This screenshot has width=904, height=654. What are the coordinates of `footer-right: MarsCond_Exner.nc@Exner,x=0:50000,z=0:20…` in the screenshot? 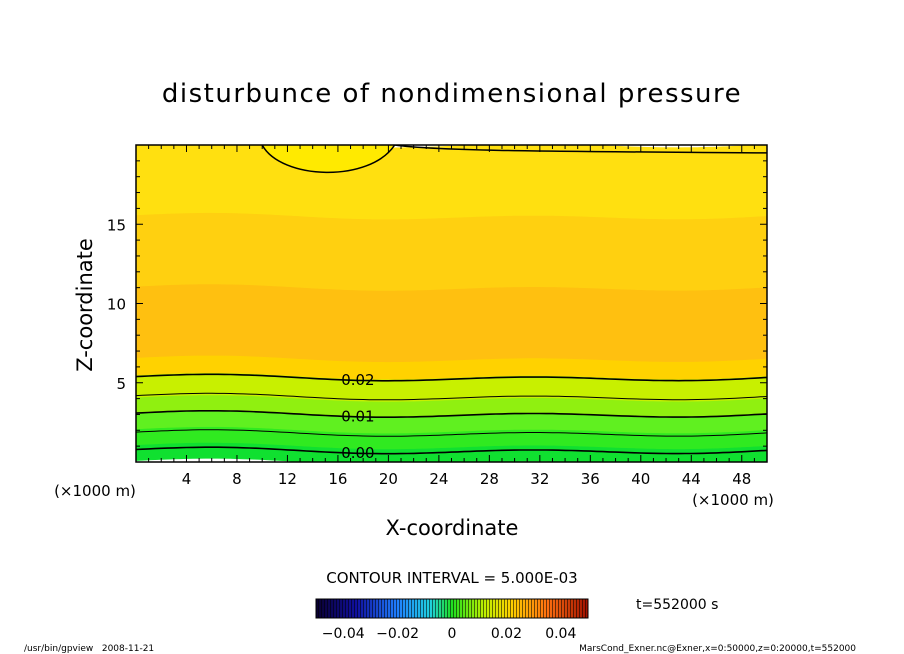 It's located at (717, 649).